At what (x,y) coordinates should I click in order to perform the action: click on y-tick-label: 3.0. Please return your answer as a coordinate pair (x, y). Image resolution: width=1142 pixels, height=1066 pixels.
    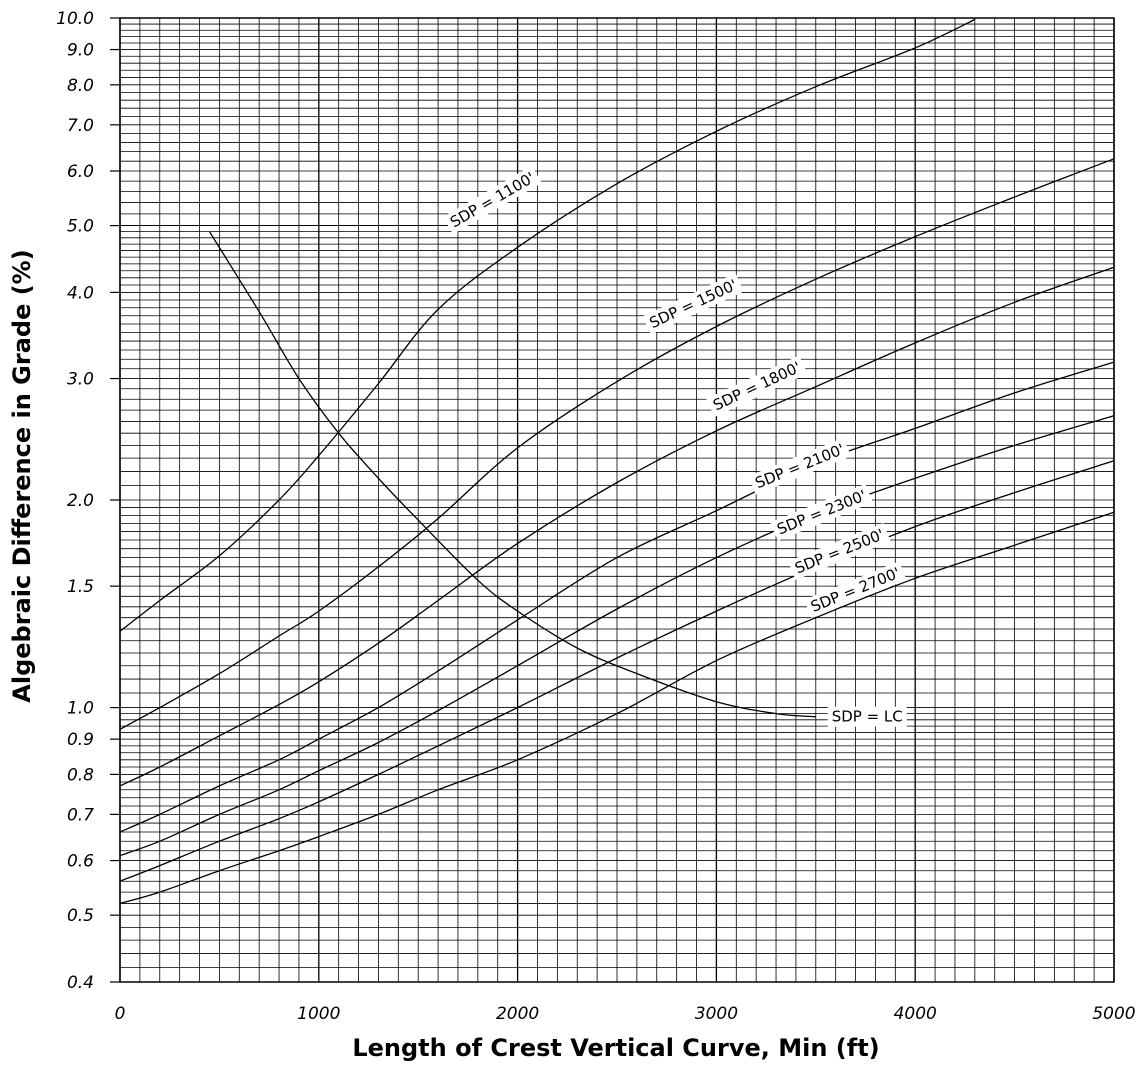
    Looking at the image, I should click on (80, 380).